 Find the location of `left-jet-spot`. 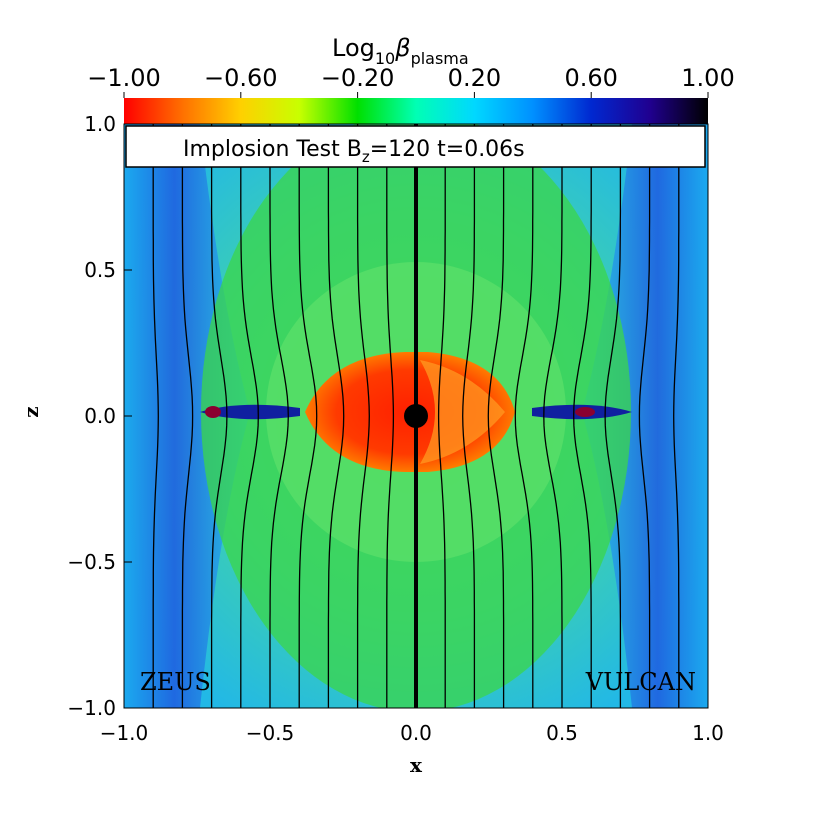

left-jet-spot is located at coordinates (213, 412).